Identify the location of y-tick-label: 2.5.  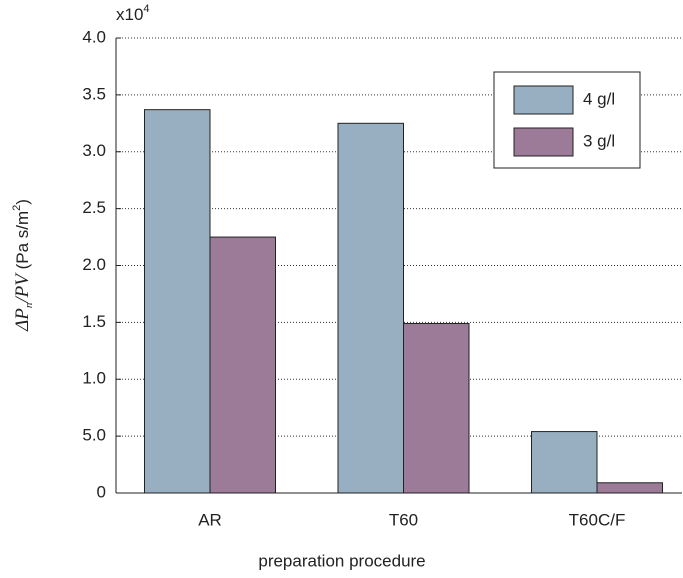
(94, 207).